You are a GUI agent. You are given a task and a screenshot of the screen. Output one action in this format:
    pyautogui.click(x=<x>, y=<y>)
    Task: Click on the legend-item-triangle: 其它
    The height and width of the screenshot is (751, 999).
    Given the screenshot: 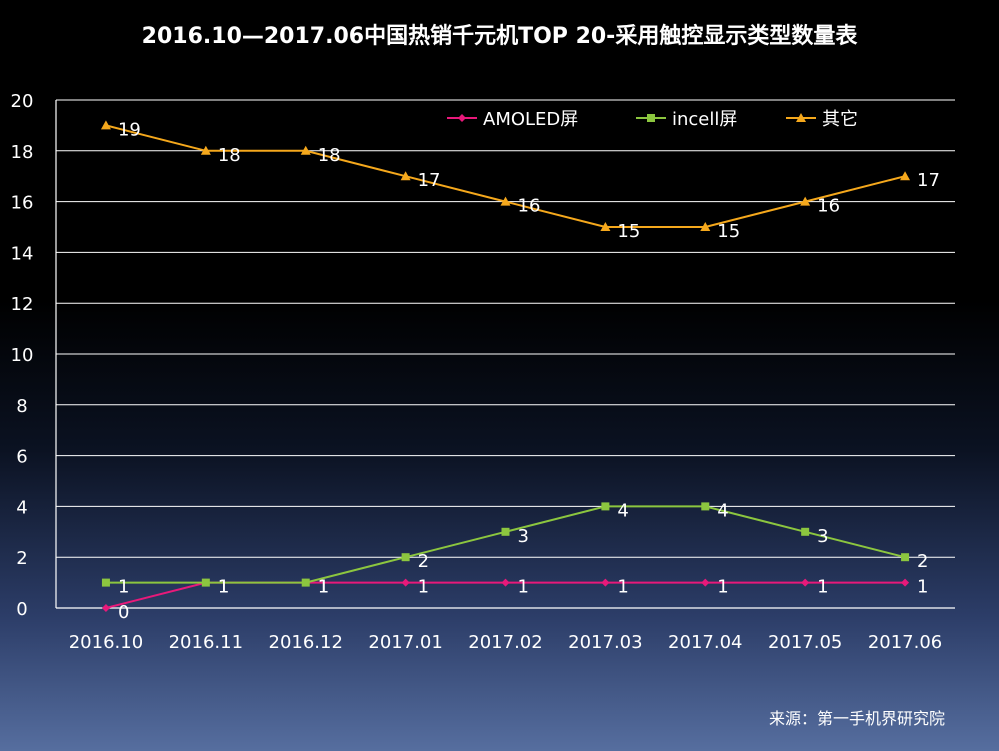 What is the action you would take?
    pyautogui.click(x=822, y=119)
    